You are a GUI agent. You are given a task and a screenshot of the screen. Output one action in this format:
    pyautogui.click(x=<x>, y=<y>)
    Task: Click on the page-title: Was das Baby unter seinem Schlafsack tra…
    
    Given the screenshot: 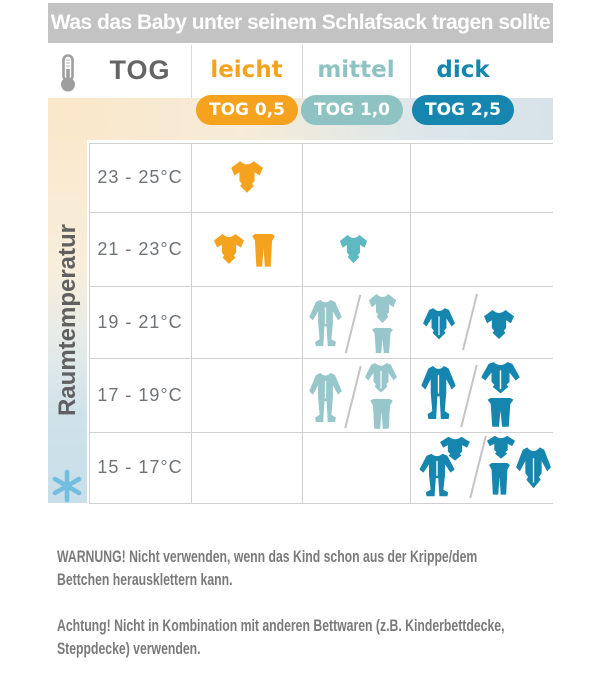 What is the action you would take?
    pyautogui.click(x=300, y=22)
    